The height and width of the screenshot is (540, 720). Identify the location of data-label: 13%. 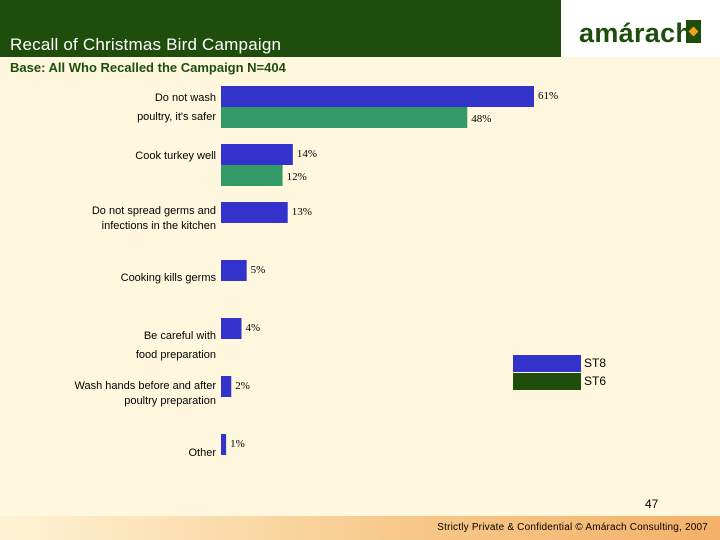
(302, 212).